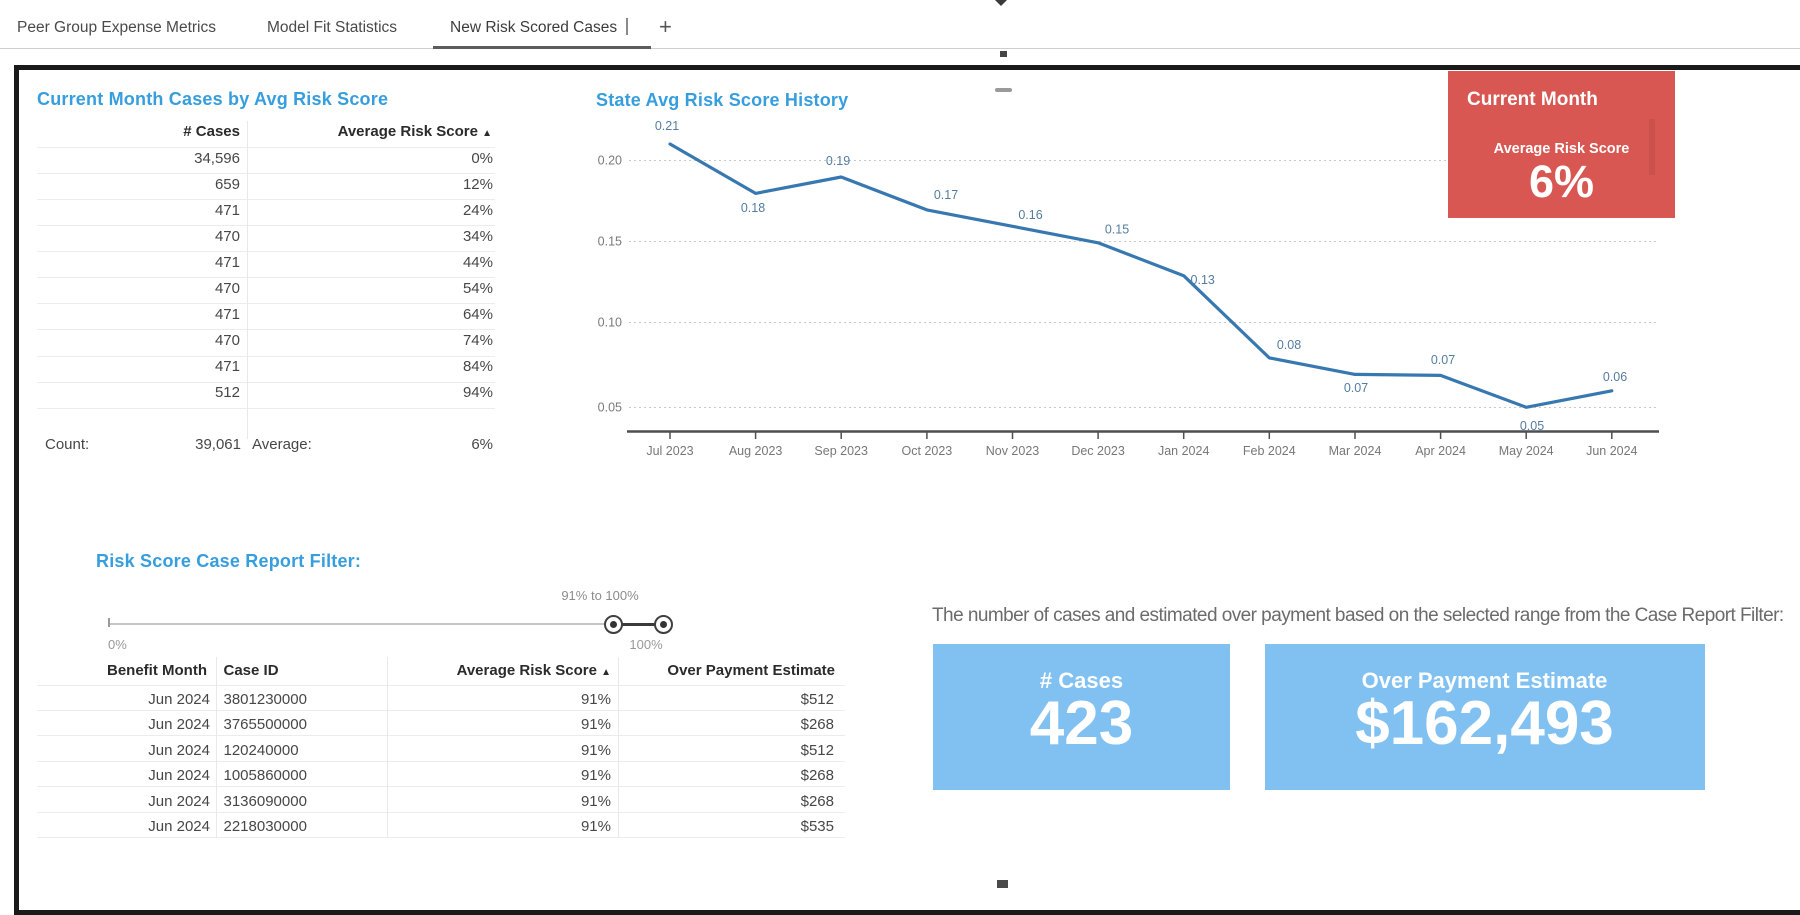  I want to click on svg-text: 0.18, so click(753, 208).